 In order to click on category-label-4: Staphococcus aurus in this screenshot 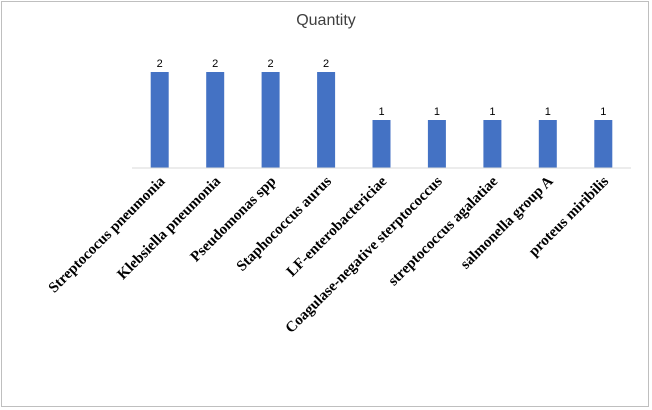, I will do `click(284, 223)`.